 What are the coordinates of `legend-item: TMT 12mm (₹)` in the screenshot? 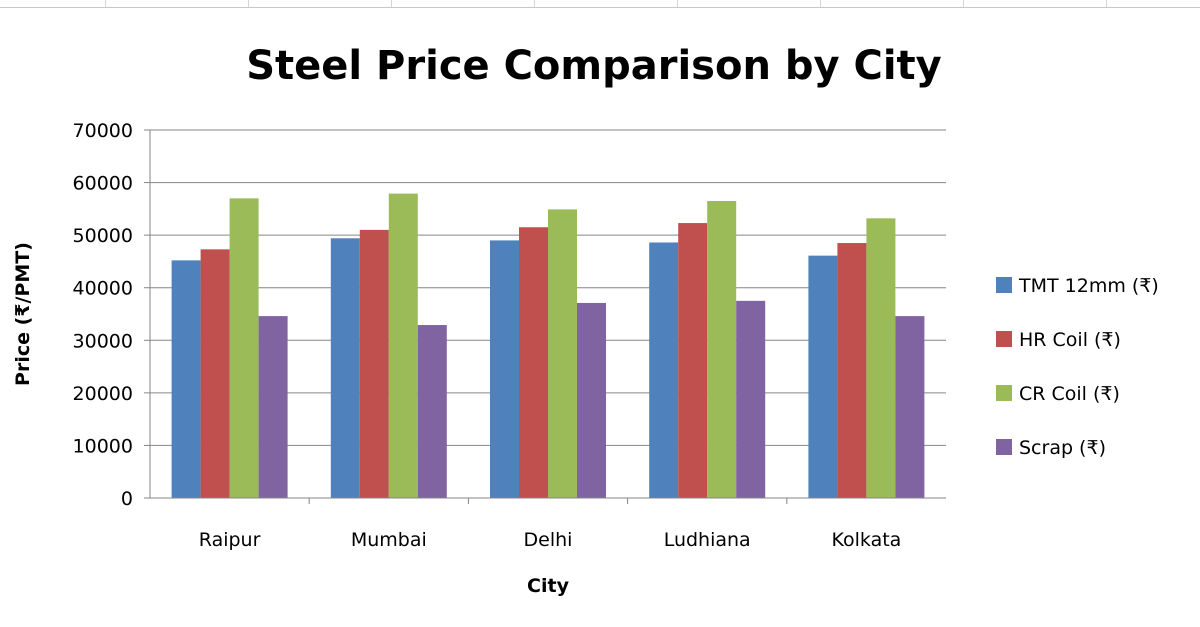 It's located at (1077, 286).